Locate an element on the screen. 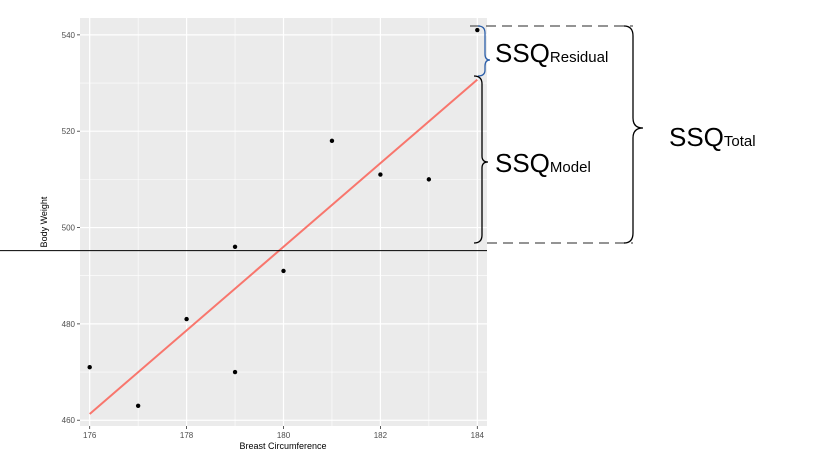 This screenshot has height=457, width=813. x-tick-label: 180 is located at coordinates (284, 435).